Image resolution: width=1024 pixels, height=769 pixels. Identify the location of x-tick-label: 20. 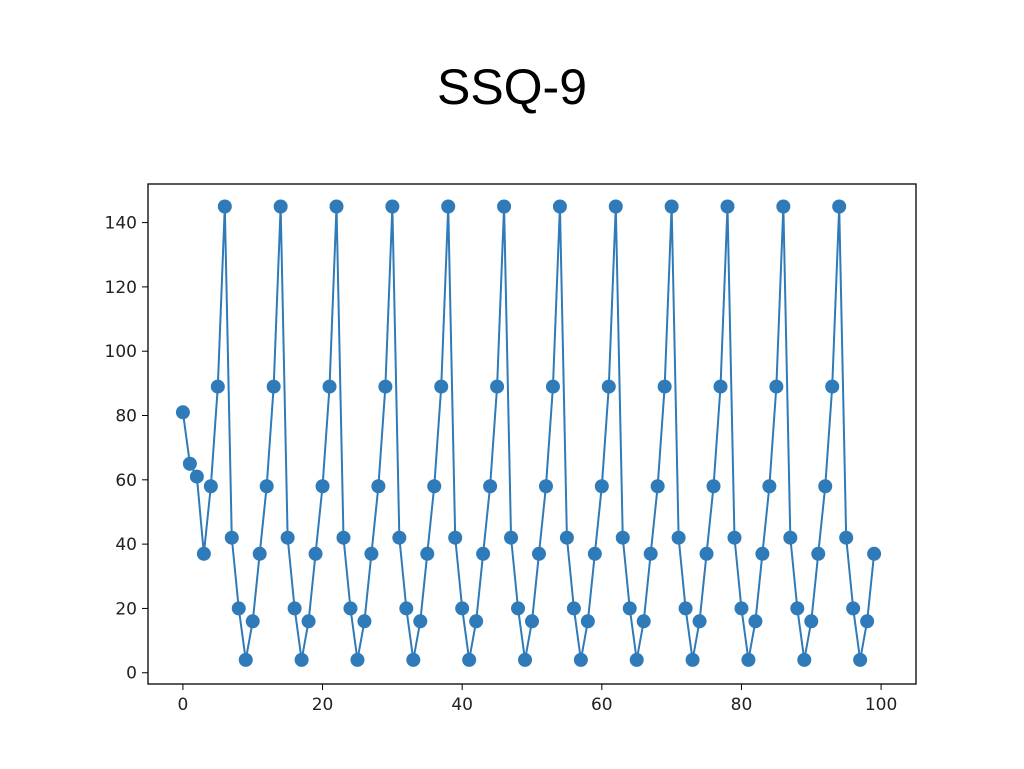
(323, 705).